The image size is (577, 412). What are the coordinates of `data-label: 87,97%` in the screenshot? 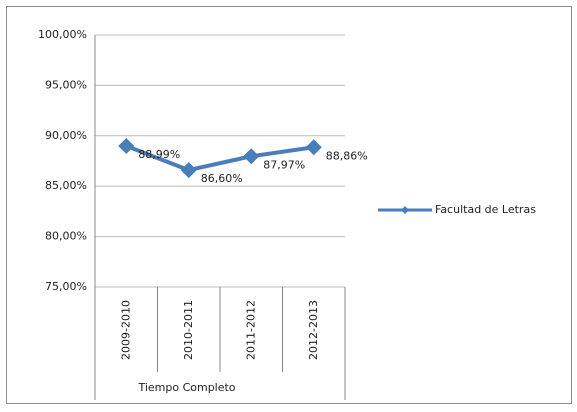 It's located at (284, 164).